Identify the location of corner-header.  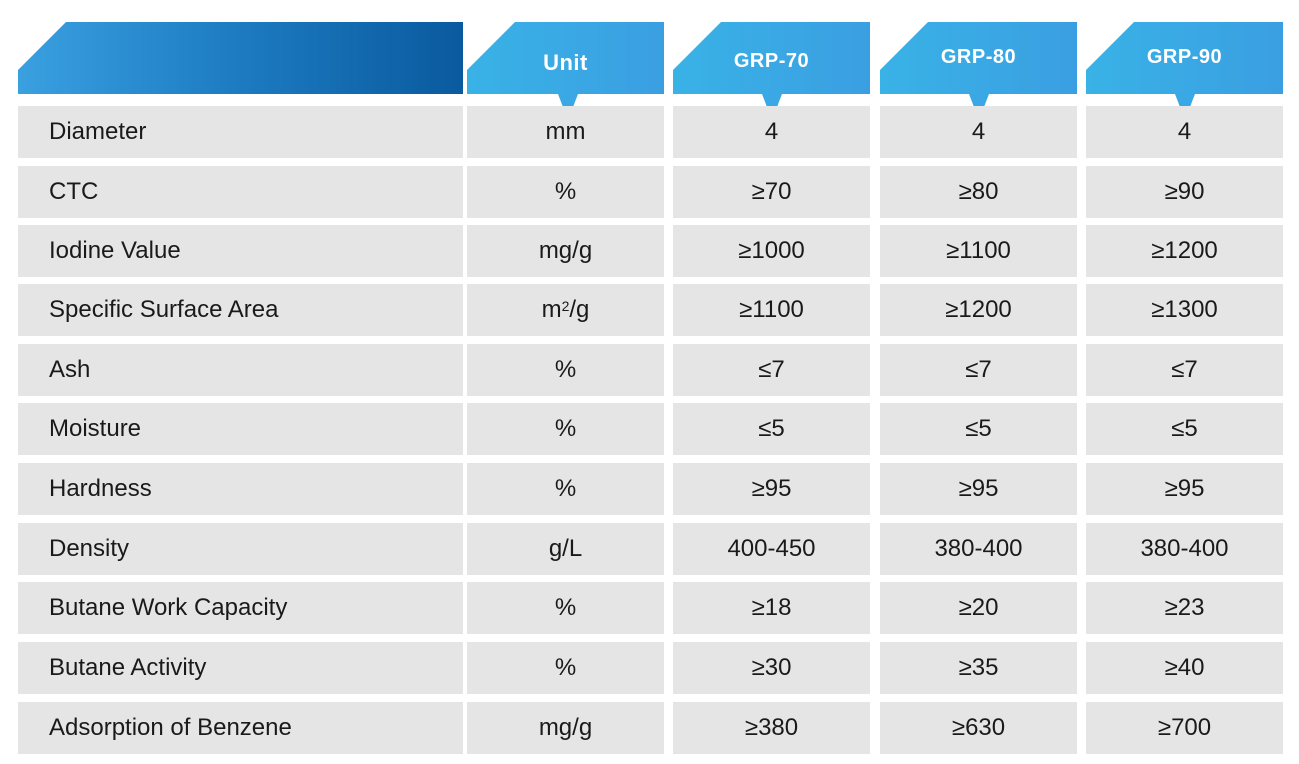
(240, 58).